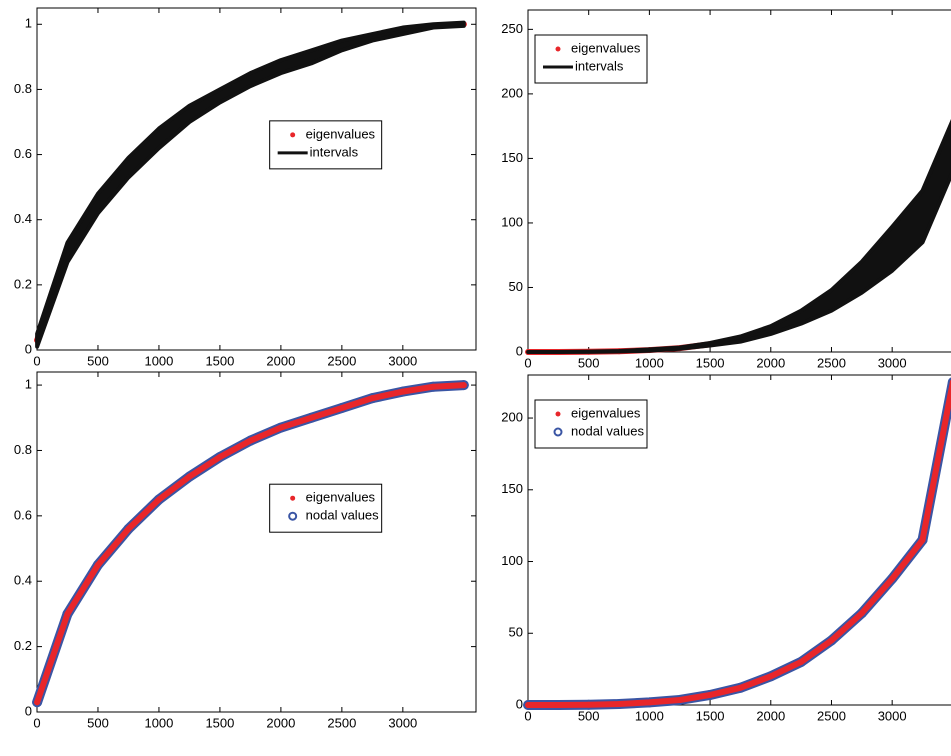  I want to click on nodal-point, so click(949, 382).